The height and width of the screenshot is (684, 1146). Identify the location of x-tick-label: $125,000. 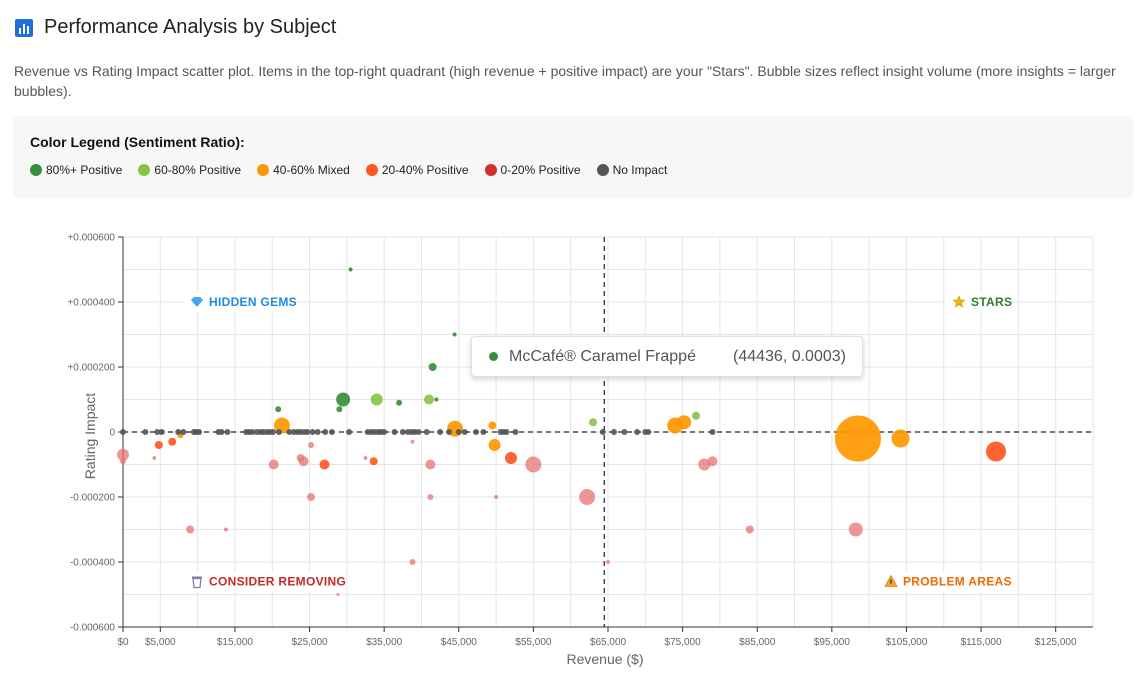
(1056, 642).